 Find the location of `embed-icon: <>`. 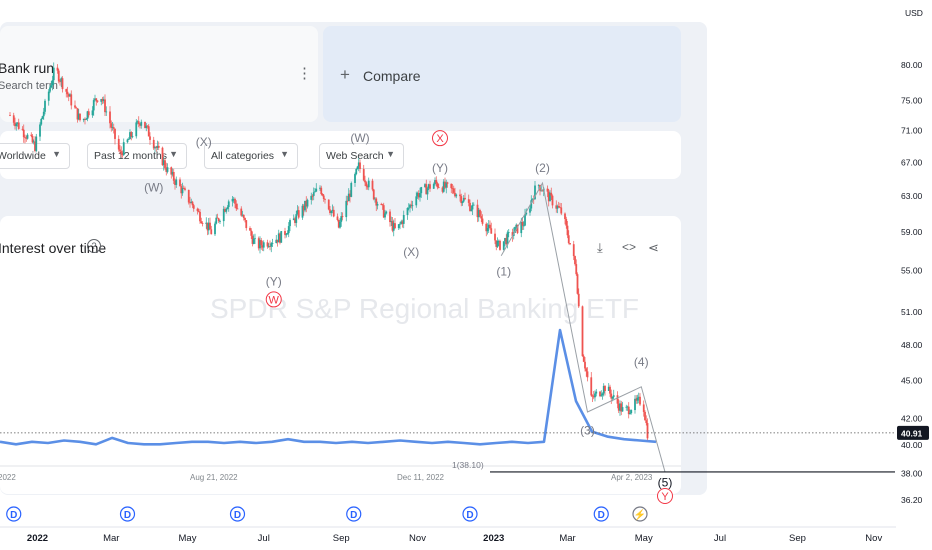

embed-icon: <> is located at coordinates (629, 247).